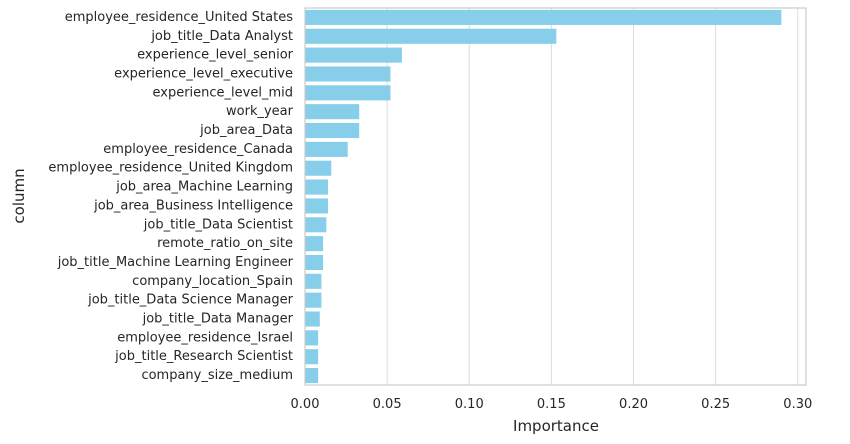  What do you see at coordinates (221, 36) in the screenshot?
I see `category-label: job_title_Data Analyst` at bounding box center [221, 36].